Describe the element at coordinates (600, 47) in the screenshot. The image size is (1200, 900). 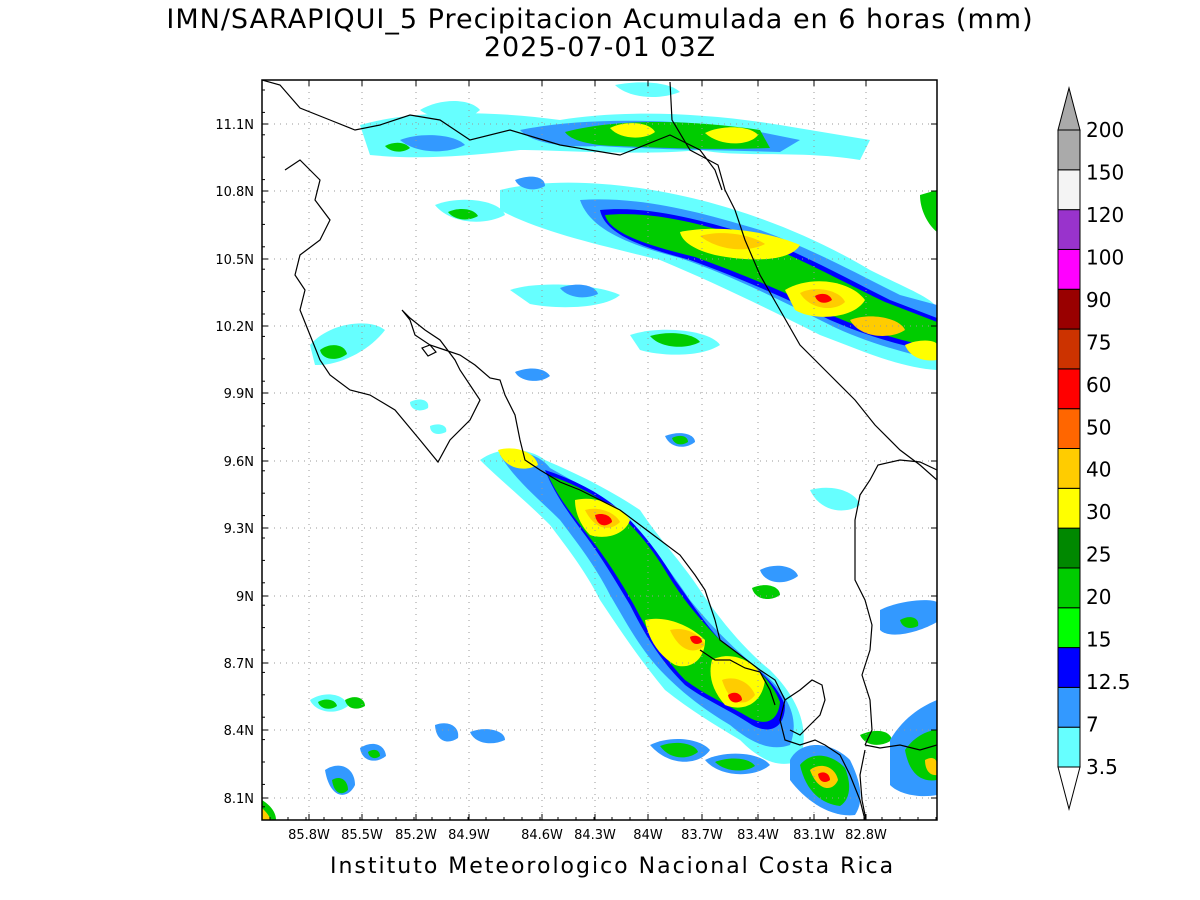
I see `map-timestamp: 2025-07-01 03Z` at that location.